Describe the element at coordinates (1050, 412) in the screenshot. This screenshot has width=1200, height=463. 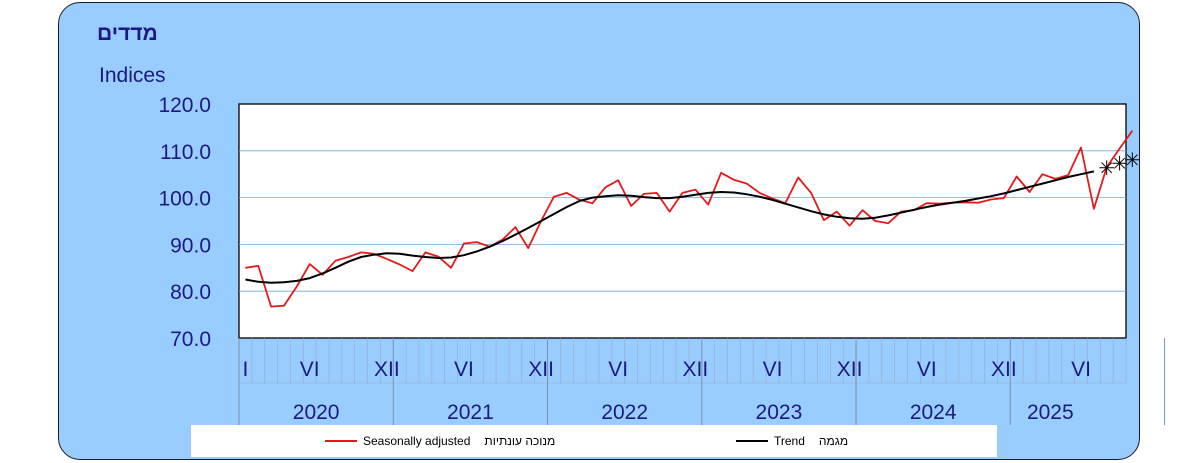
I see `x-year-label: 2025` at that location.